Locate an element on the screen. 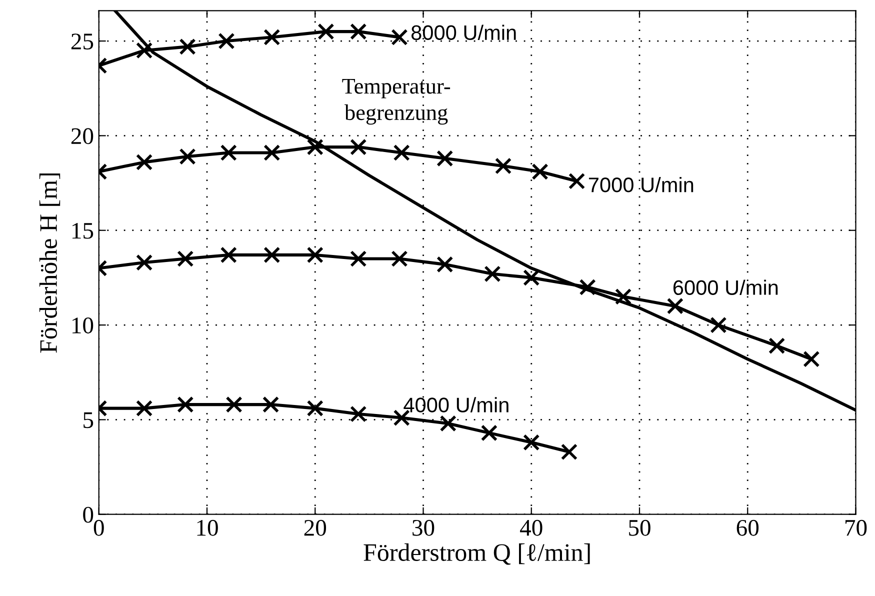 This screenshot has width=875, height=596. series-label: 4000 U/min is located at coordinates (456, 404).